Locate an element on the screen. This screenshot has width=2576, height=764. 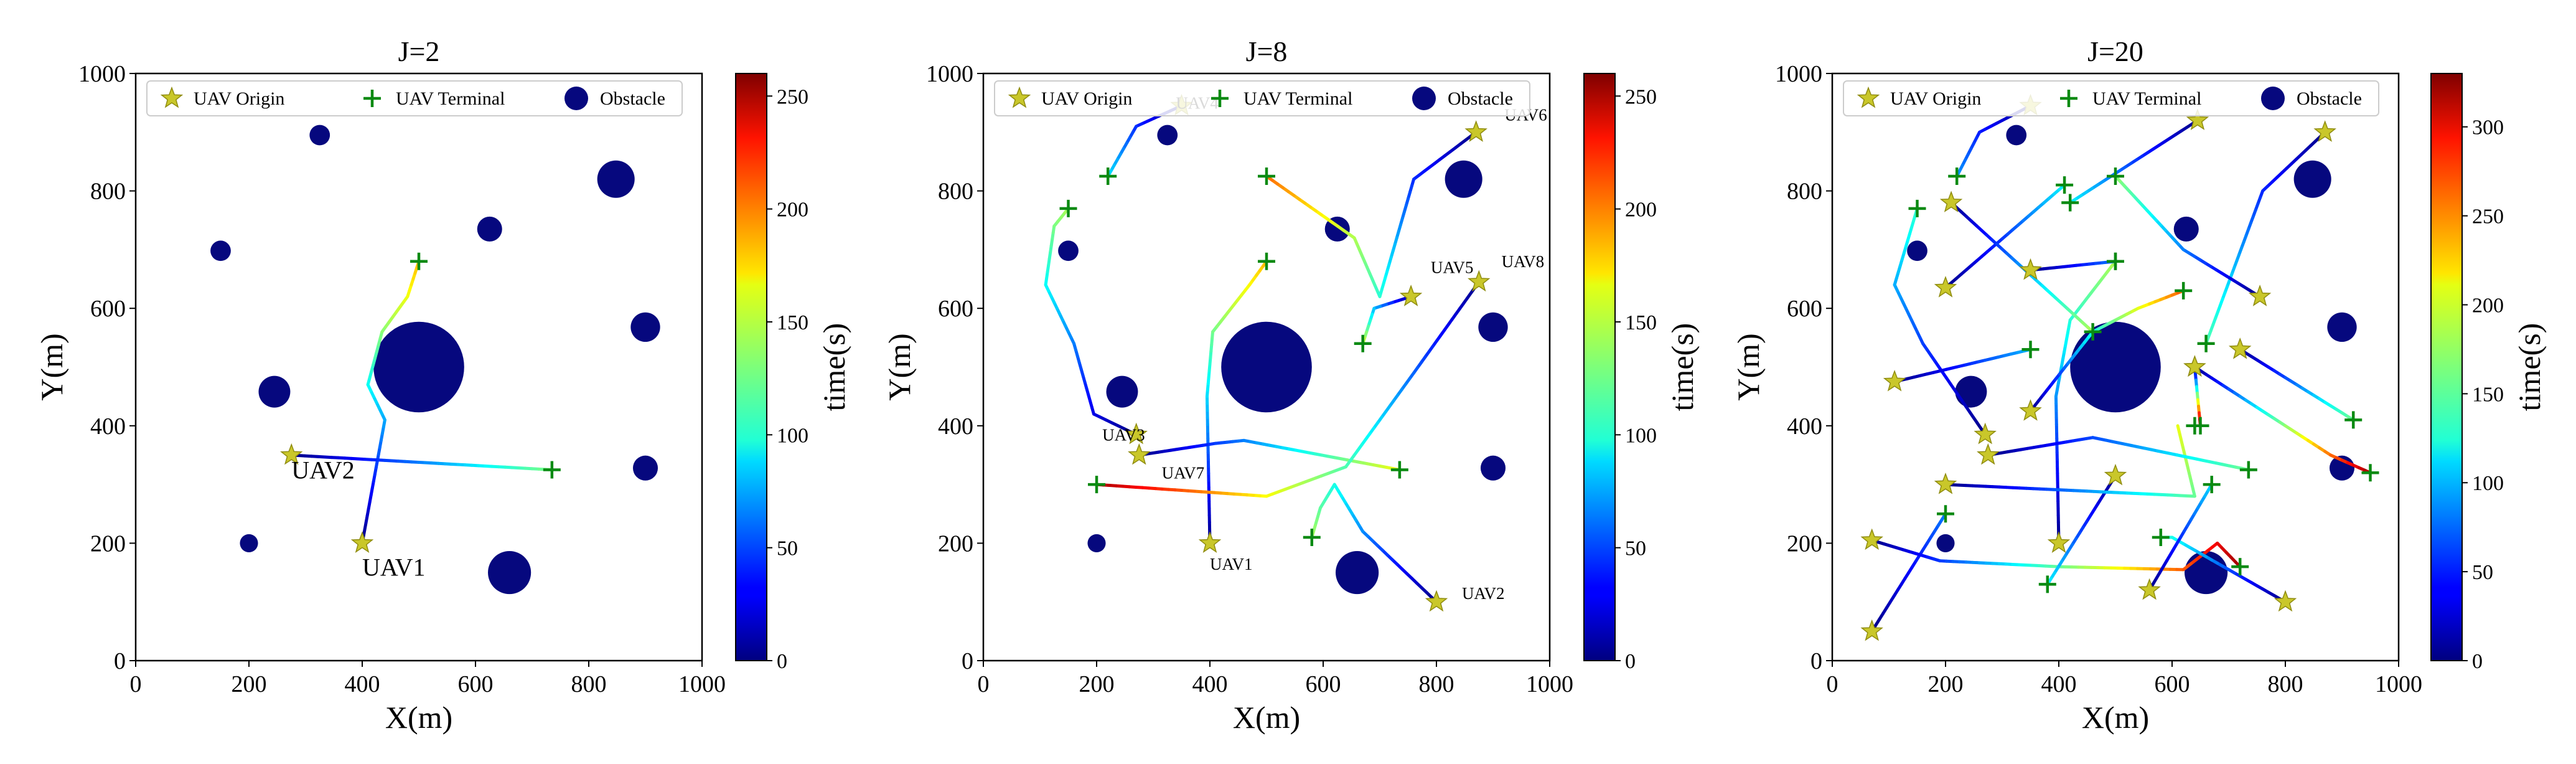
y-axis-label: Y(m) is located at coordinates (1748, 366).